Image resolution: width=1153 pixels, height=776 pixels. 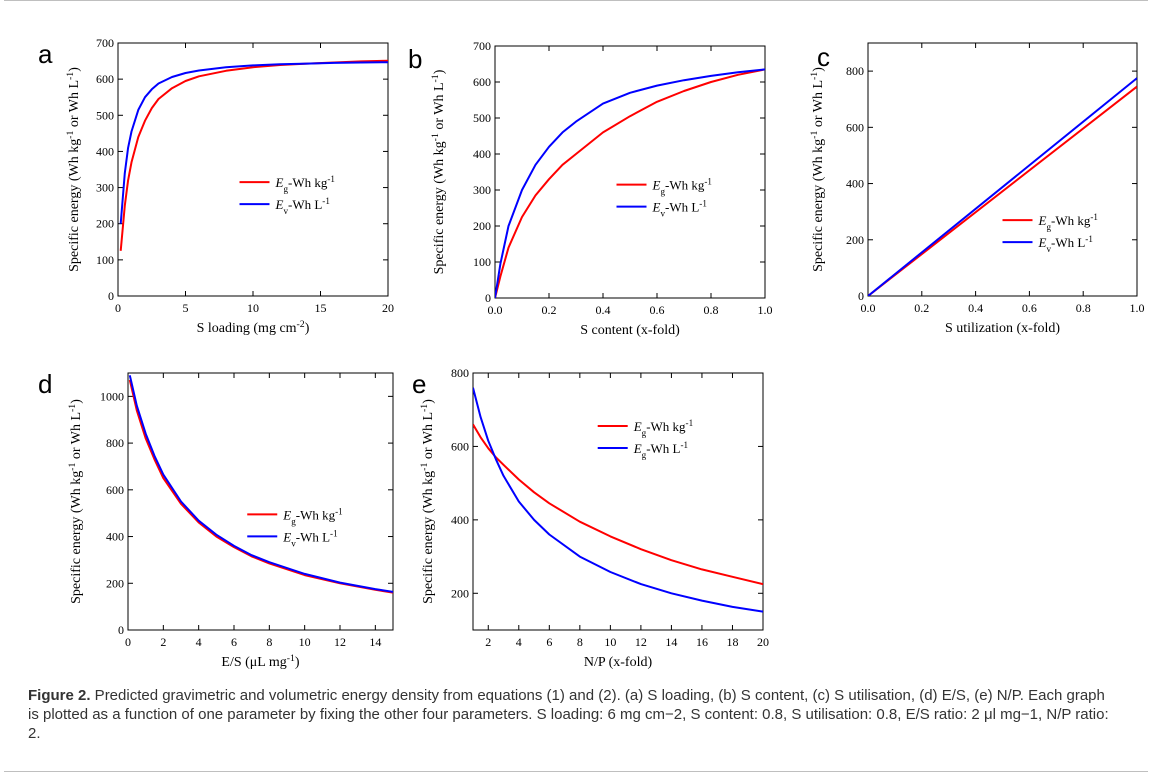 I want to click on panel-letter: d, so click(x=45, y=384).